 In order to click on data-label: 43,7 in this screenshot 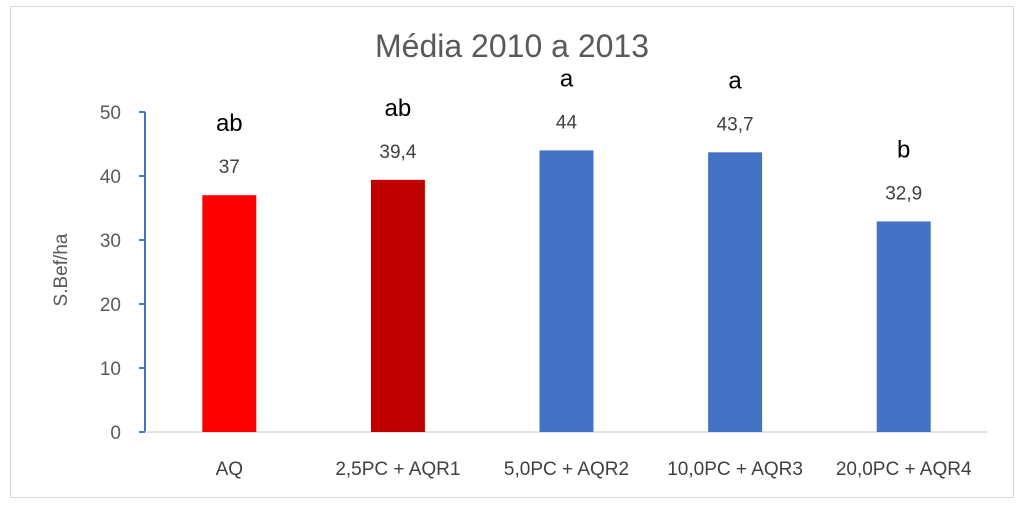, I will do `click(735, 124)`.